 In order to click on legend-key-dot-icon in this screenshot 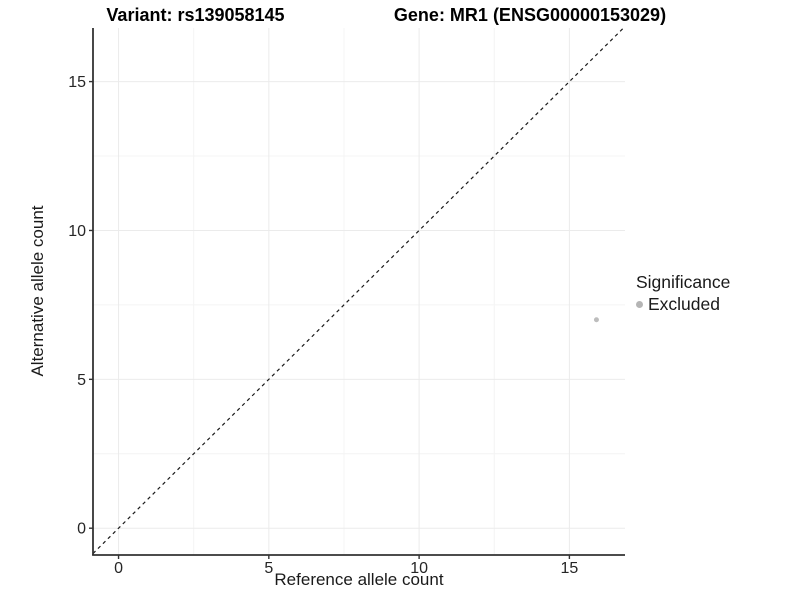, I will do `click(639, 304)`.